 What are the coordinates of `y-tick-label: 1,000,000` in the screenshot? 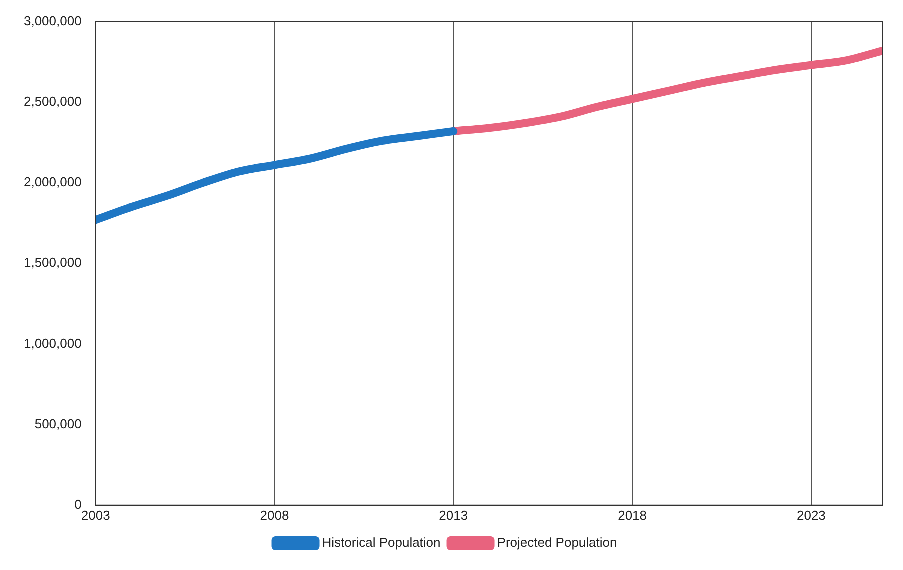 It's located at (53, 343).